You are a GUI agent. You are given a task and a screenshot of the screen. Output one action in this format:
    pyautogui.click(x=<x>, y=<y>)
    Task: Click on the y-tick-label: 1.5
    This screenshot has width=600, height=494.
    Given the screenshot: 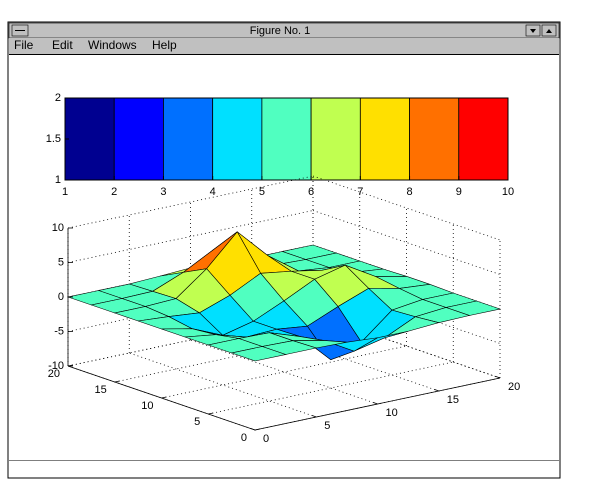 What is the action you would take?
    pyautogui.click(x=53, y=139)
    